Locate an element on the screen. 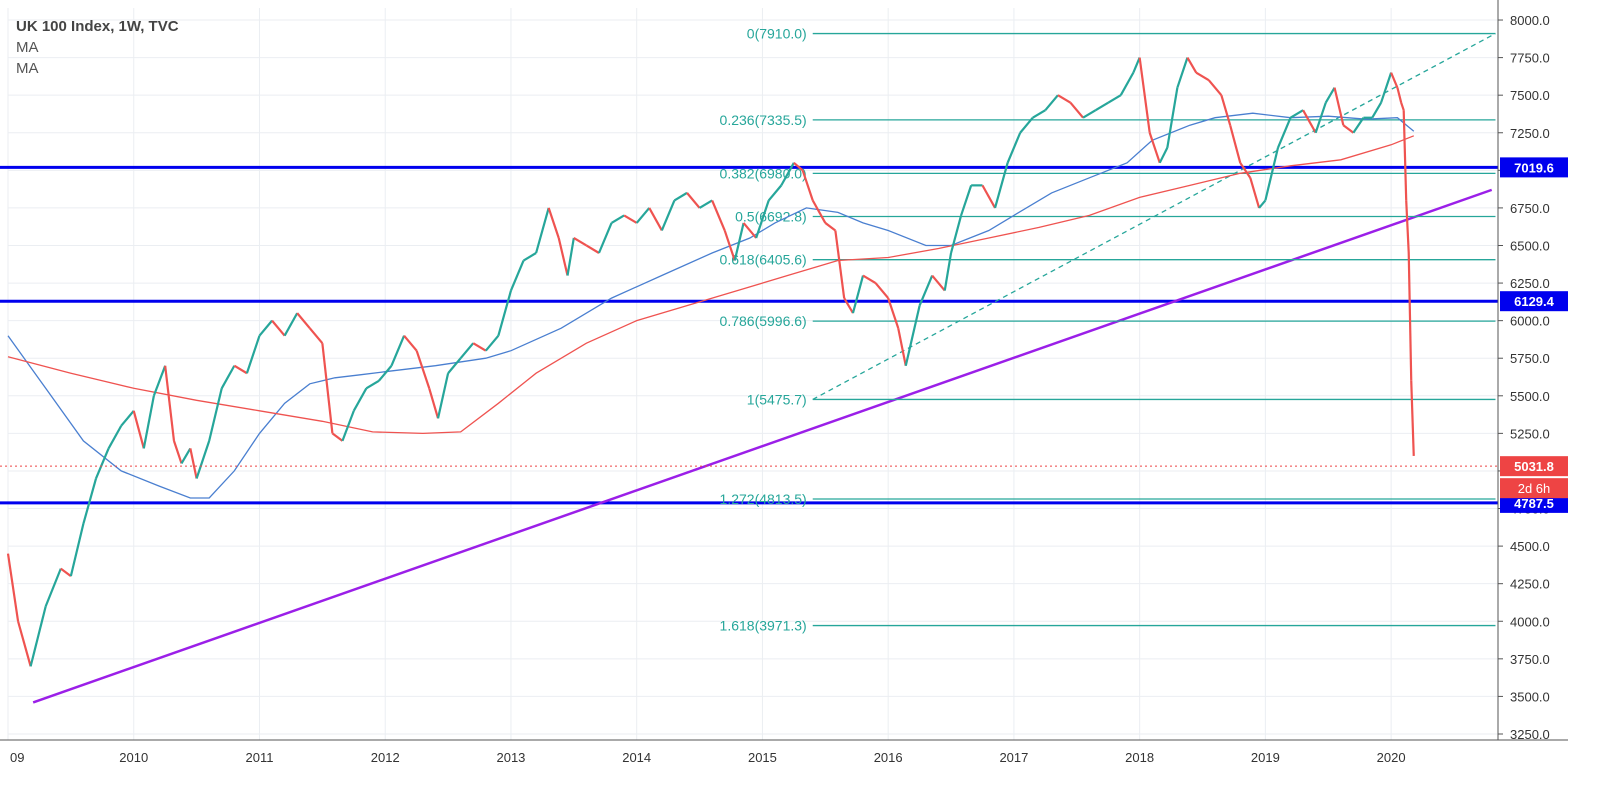  fib-level-label: 0.618(6405.6) is located at coordinates (763, 260).